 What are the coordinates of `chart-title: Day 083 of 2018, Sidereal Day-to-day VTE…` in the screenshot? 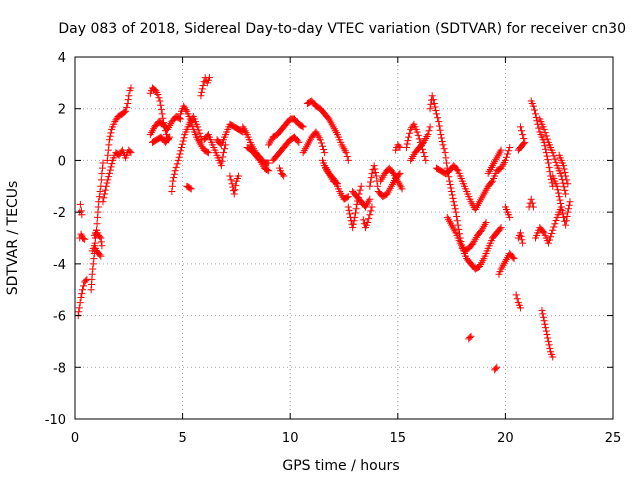 It's located at (342, 29).